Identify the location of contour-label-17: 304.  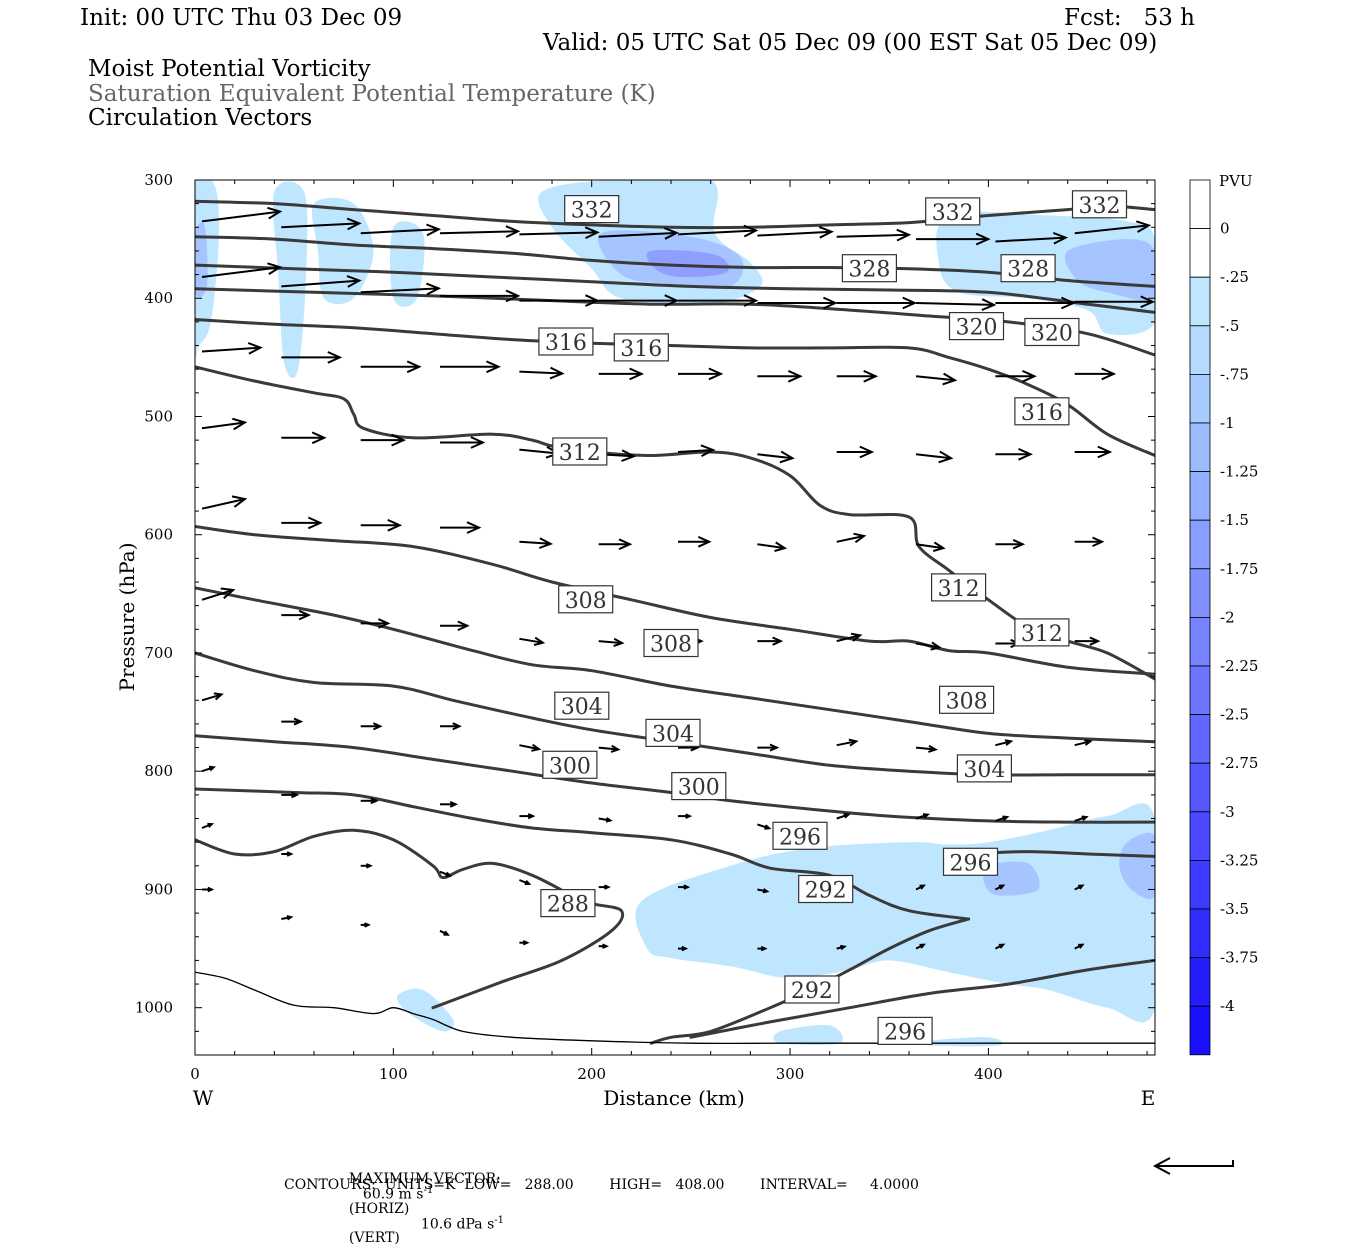
(673, 732).